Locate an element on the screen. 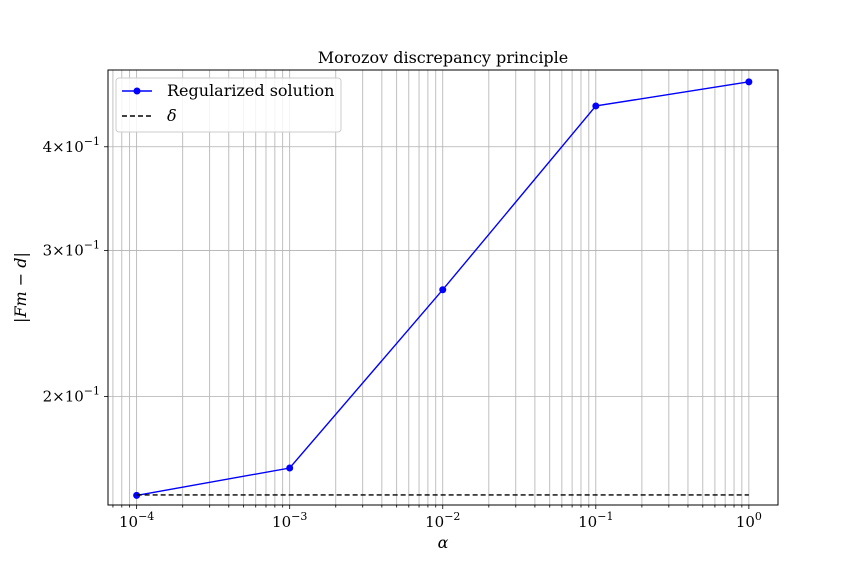  x-tick-label: 10⁻¹ is located at coordinates (595, 520).